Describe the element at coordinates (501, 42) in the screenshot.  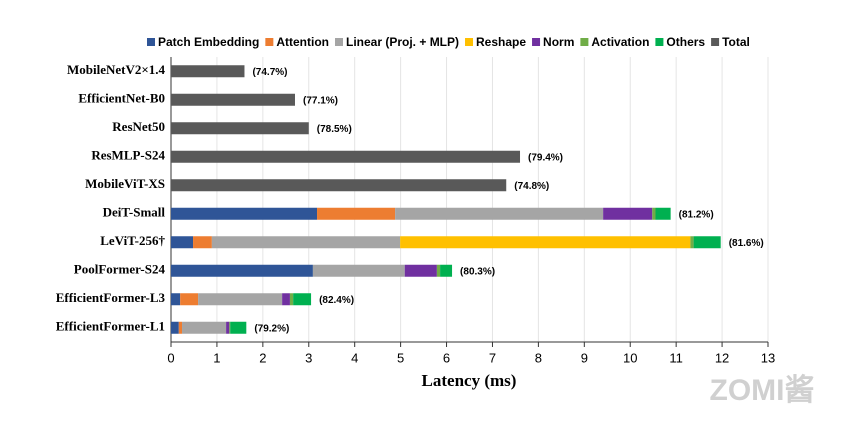
I see `legend-label: Reshape` at that location.